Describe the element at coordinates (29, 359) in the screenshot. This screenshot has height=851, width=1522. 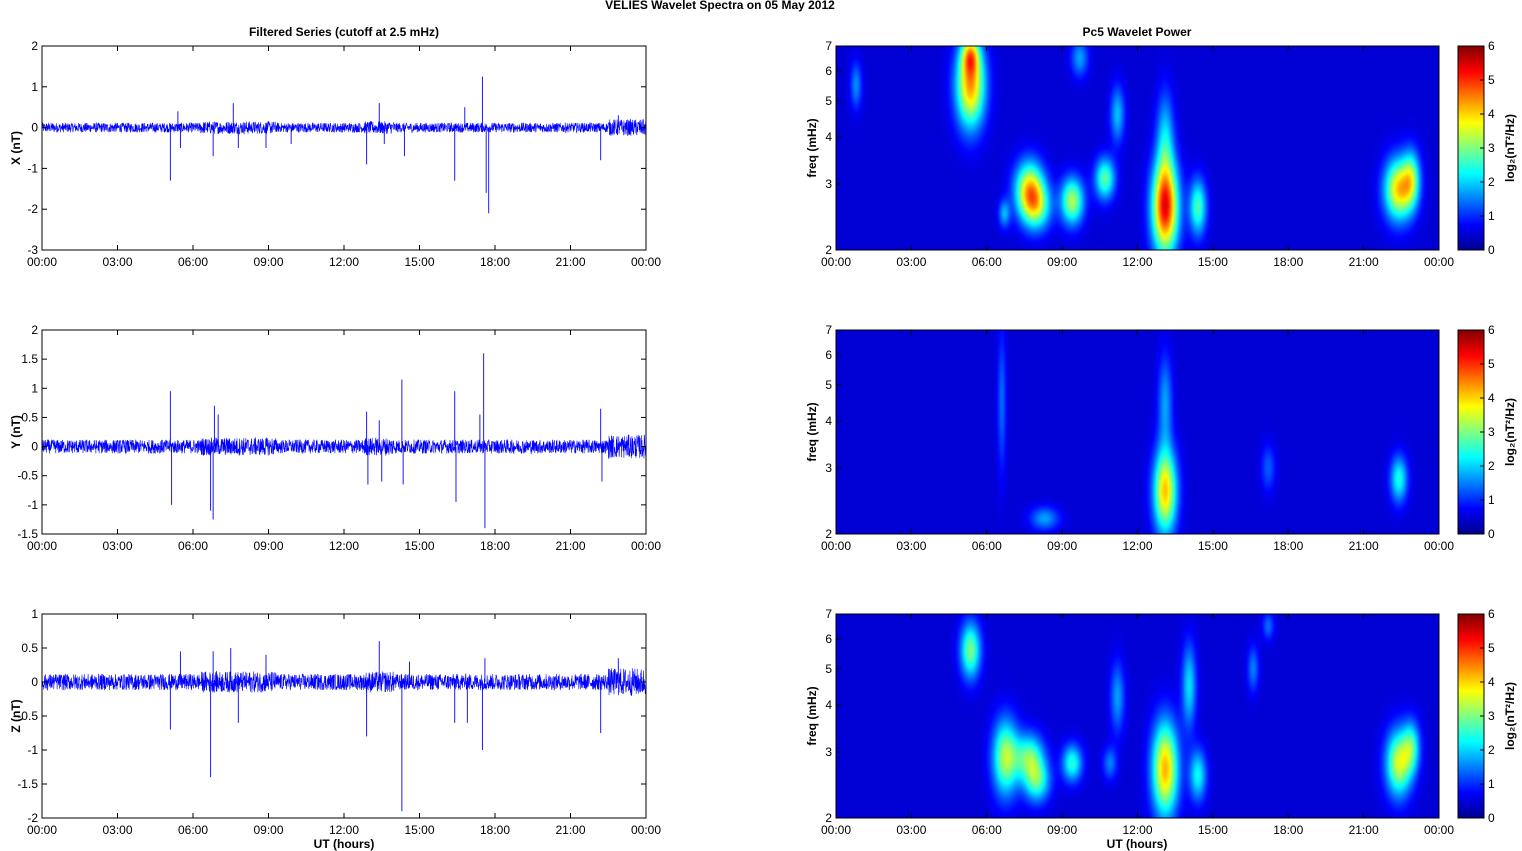
I see `series-y-ytick-label: 1.5` at that location.